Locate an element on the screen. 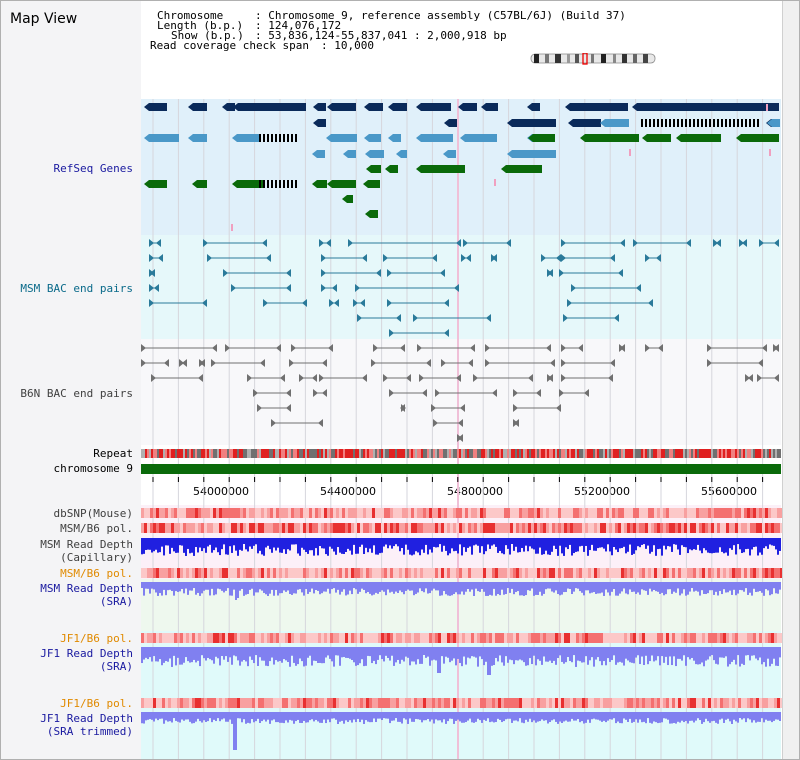 Image resolution: width=800 pixels, height=760 pixels. track-label-refseq: RefSeq Genes is located at coordinates (93, 168).